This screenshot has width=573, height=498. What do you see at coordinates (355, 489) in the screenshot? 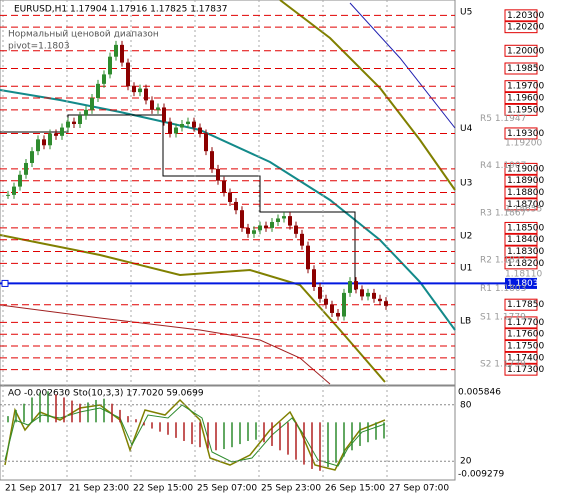
I see `x-tick-label: 26 Sep 15:00` at bounding box center [355, 489].